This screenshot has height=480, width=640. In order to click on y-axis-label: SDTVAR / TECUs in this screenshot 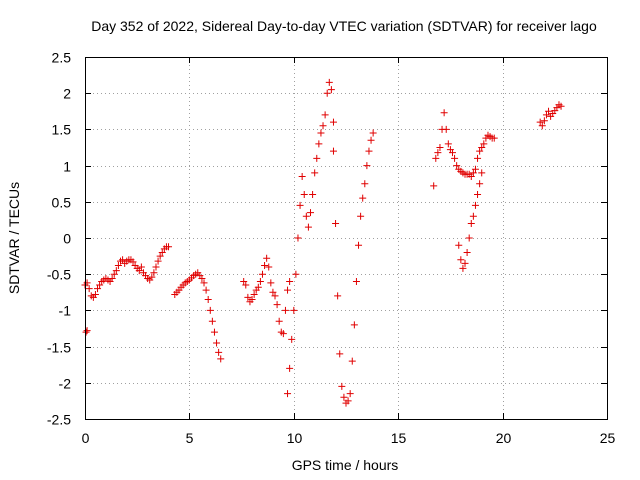, I will do `click(14, 238)`.